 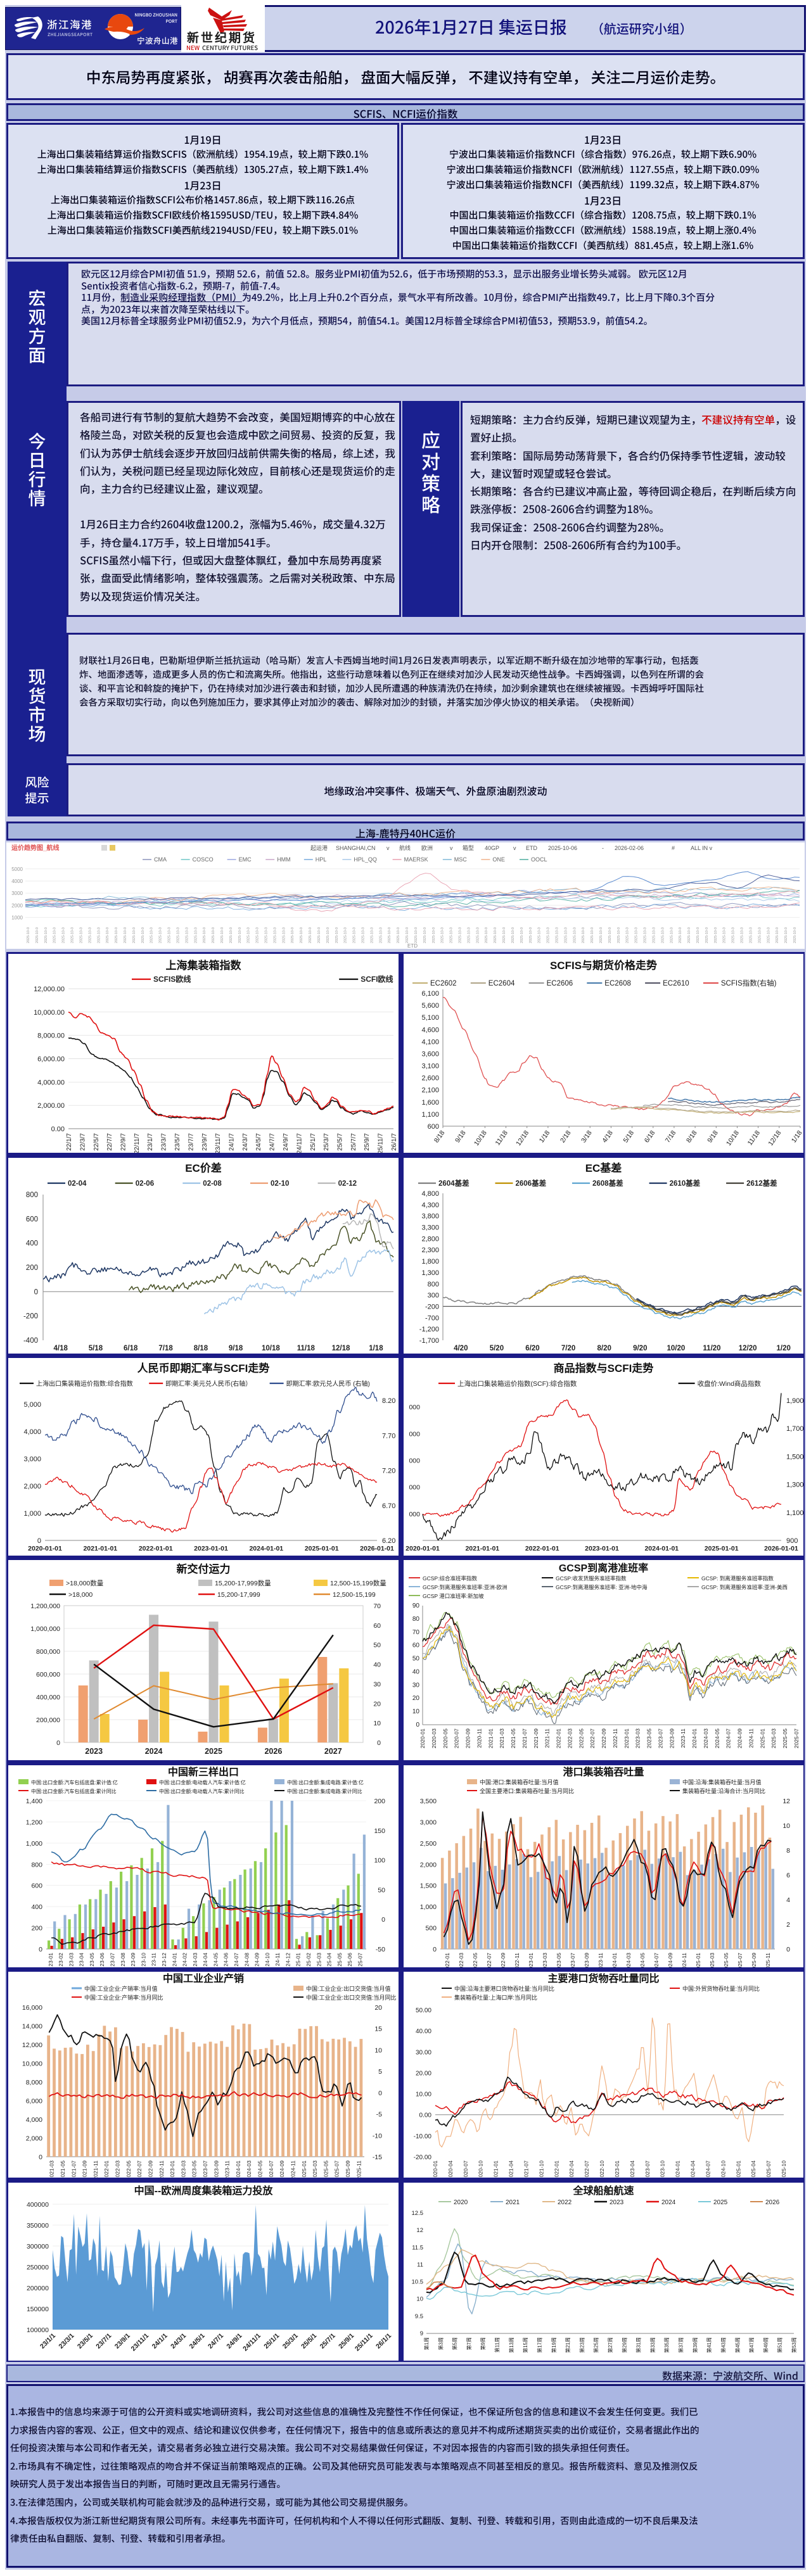 What do you see at coordinates (84, 2341) in the screenshot?
I see `svg-text: 23/5/1` at bounding box center [84, 2341].